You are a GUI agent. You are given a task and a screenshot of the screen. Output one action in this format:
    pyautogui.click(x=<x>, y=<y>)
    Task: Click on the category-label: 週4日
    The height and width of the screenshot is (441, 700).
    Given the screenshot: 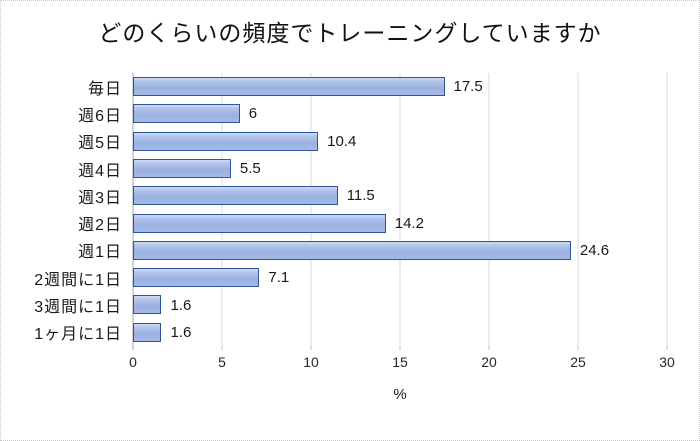 What is the action you would take?
    pyautogui.click(x=100, y=171)
    